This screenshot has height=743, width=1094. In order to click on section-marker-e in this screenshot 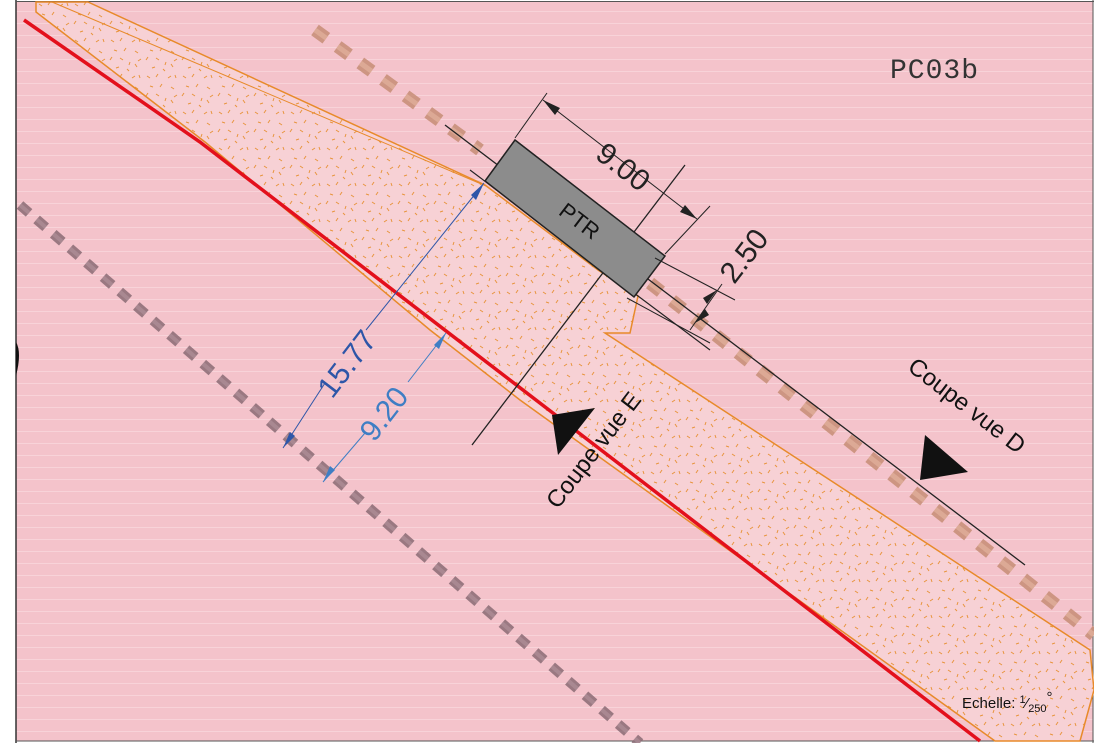, I will do `click(573, 431)`.